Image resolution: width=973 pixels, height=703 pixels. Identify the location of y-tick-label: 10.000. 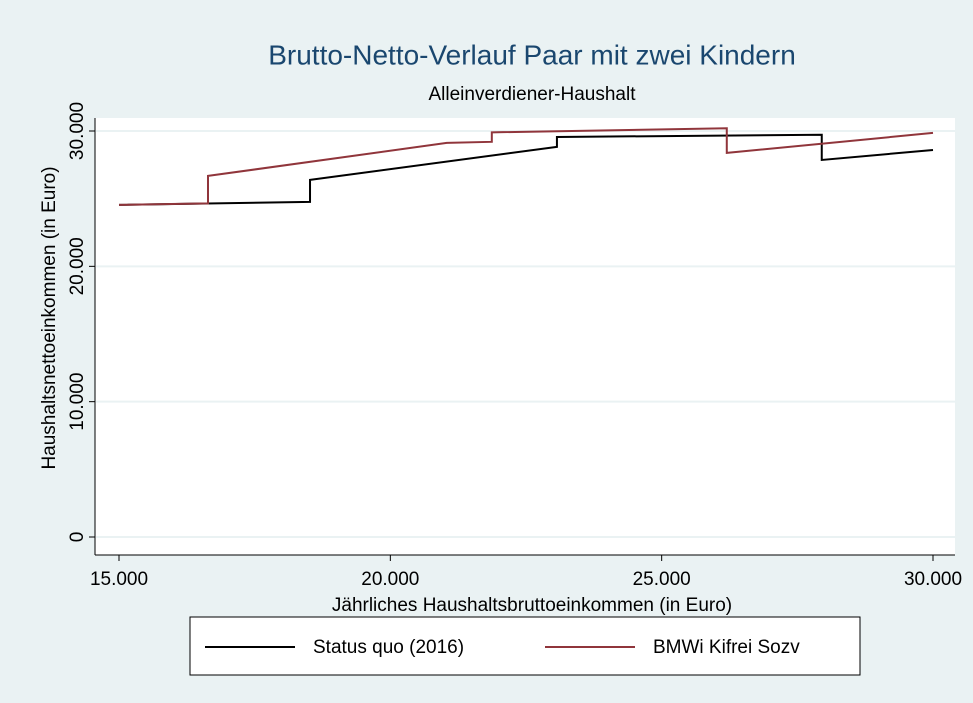
(77, 402).